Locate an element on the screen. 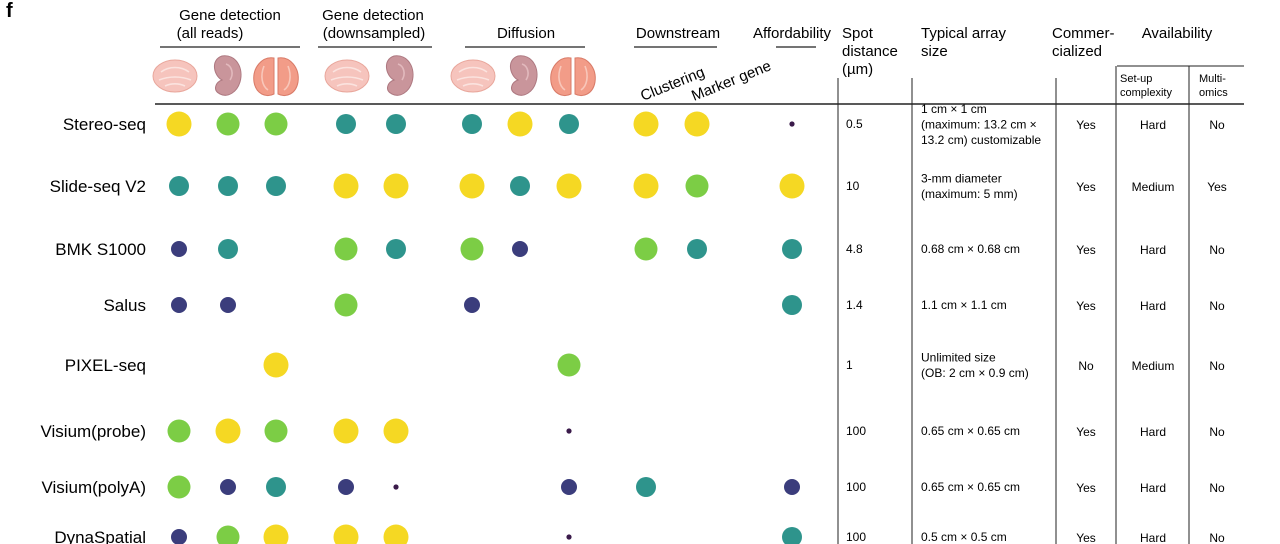 This screenshot has width=1280, height=544. method-name: Slide-seq V2 is located at coordinates (98, 186).